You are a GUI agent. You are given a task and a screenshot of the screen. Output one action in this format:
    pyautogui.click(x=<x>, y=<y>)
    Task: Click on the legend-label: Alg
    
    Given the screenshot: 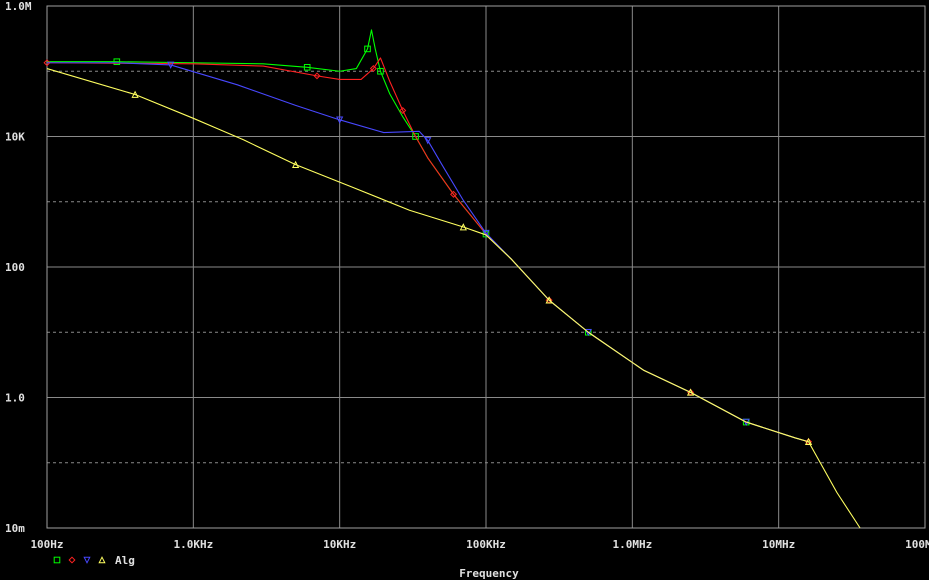 What is the action you would take?
    pyautogui.click(x=125, y=560)
    